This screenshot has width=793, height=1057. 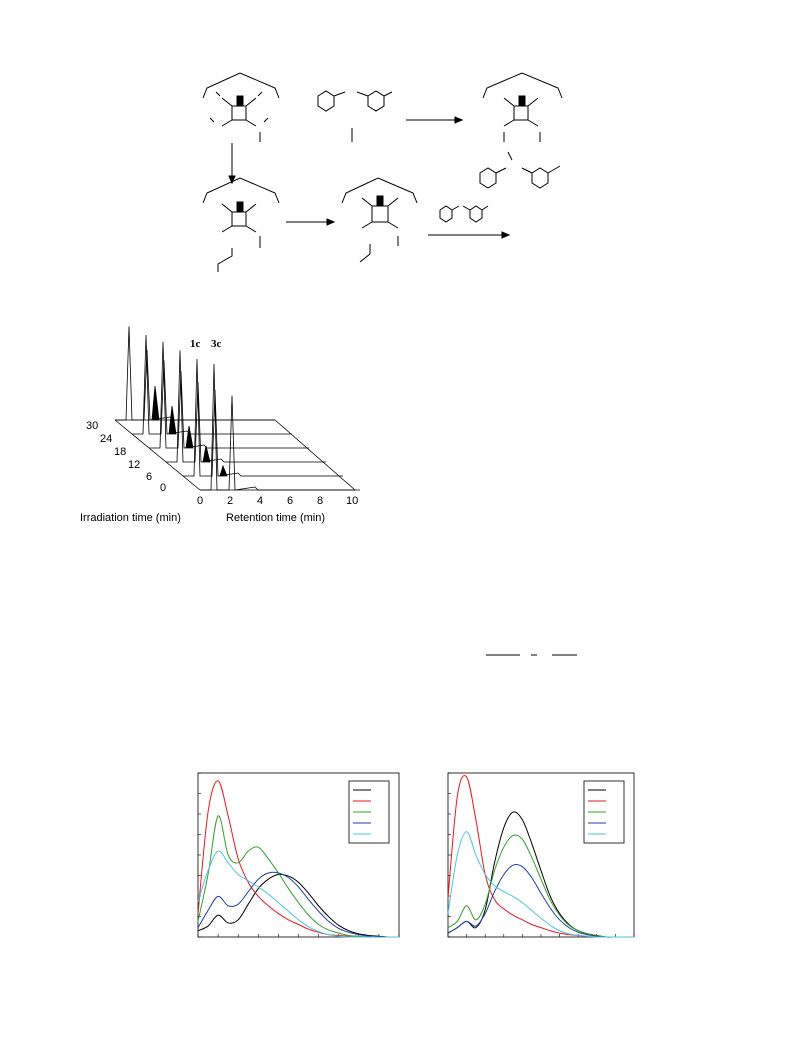 I want to click on z-tick: 0, so click(x=163, y=488).